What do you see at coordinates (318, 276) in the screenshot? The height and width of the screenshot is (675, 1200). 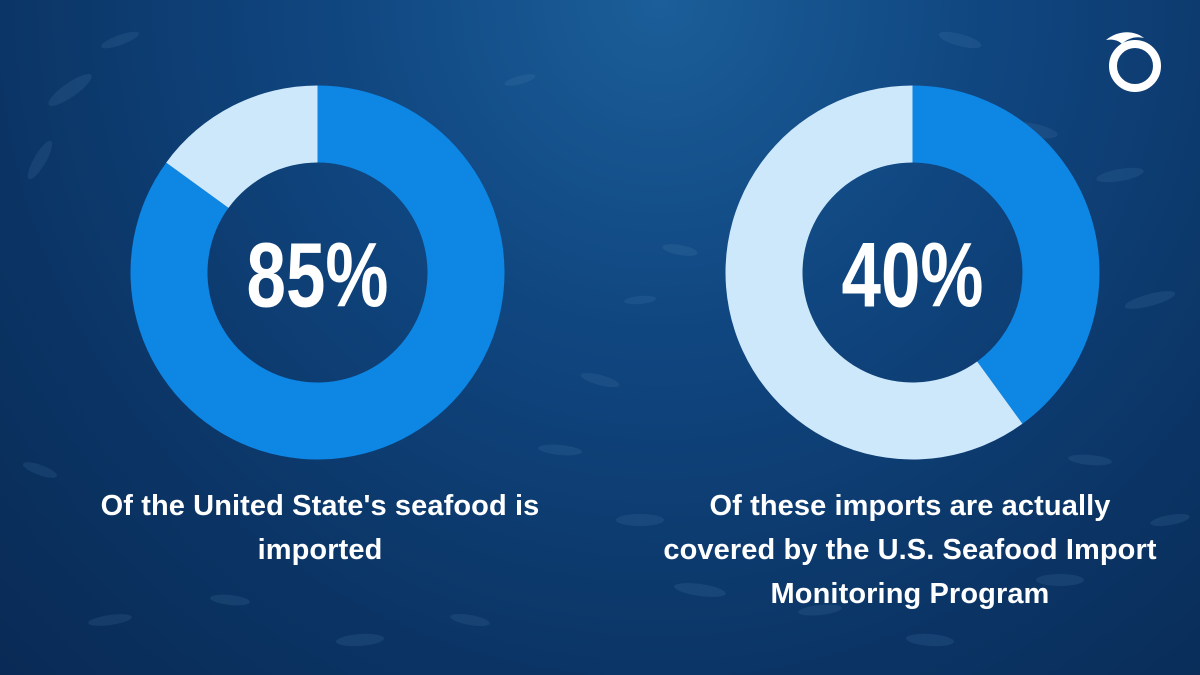 I see `donut-0-center-label: 85%` at bounding box center [318, 276].